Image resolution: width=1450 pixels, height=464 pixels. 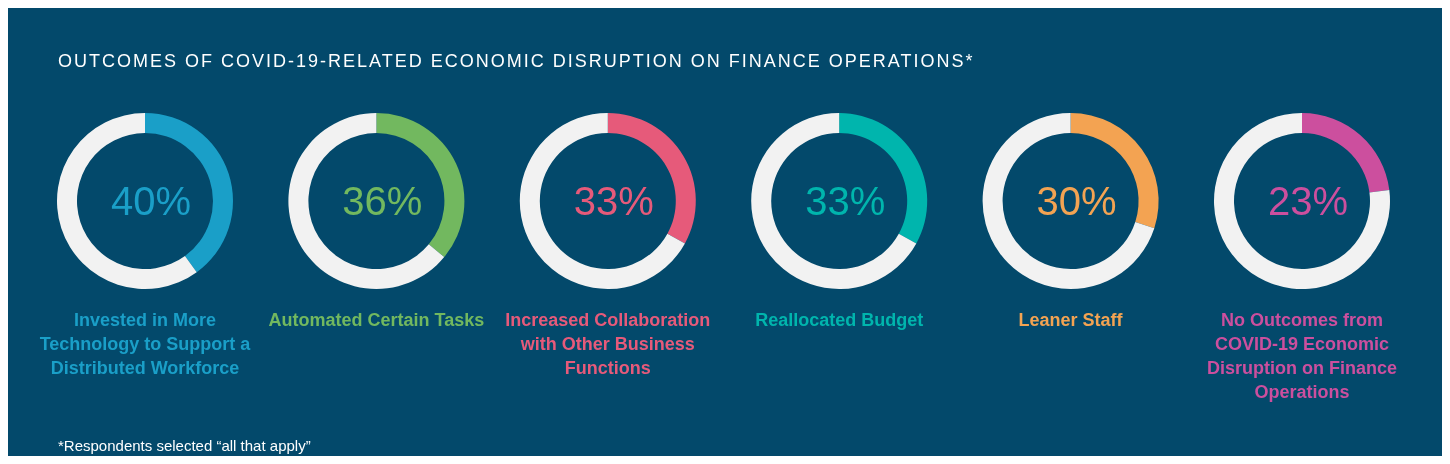 I want to click on text: *Respondents selected “all that apply”, so click(x=184, y=445).